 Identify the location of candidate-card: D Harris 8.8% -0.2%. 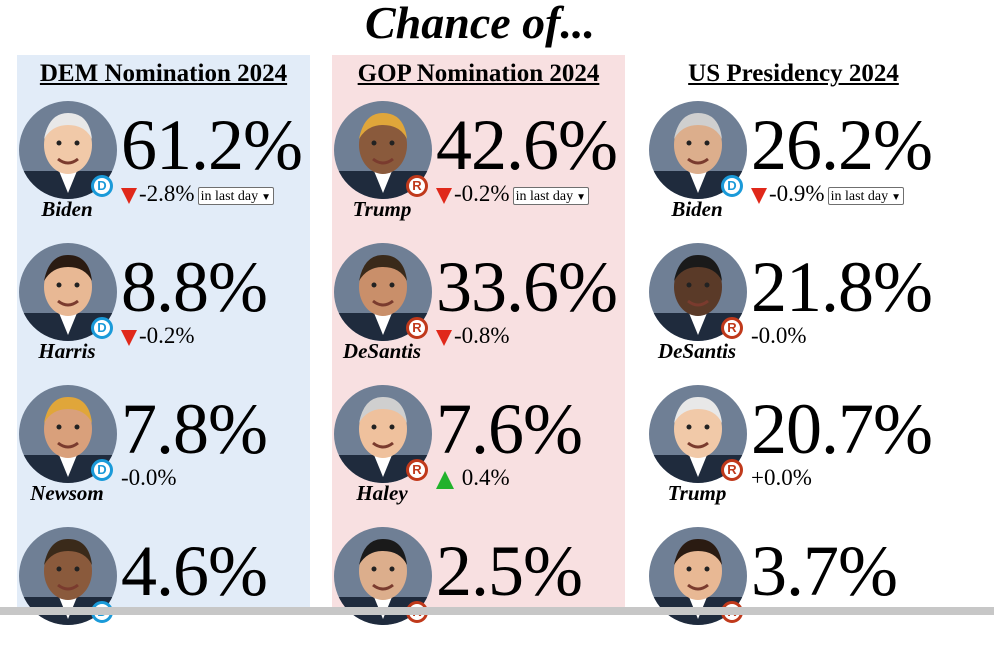
(163, 314).